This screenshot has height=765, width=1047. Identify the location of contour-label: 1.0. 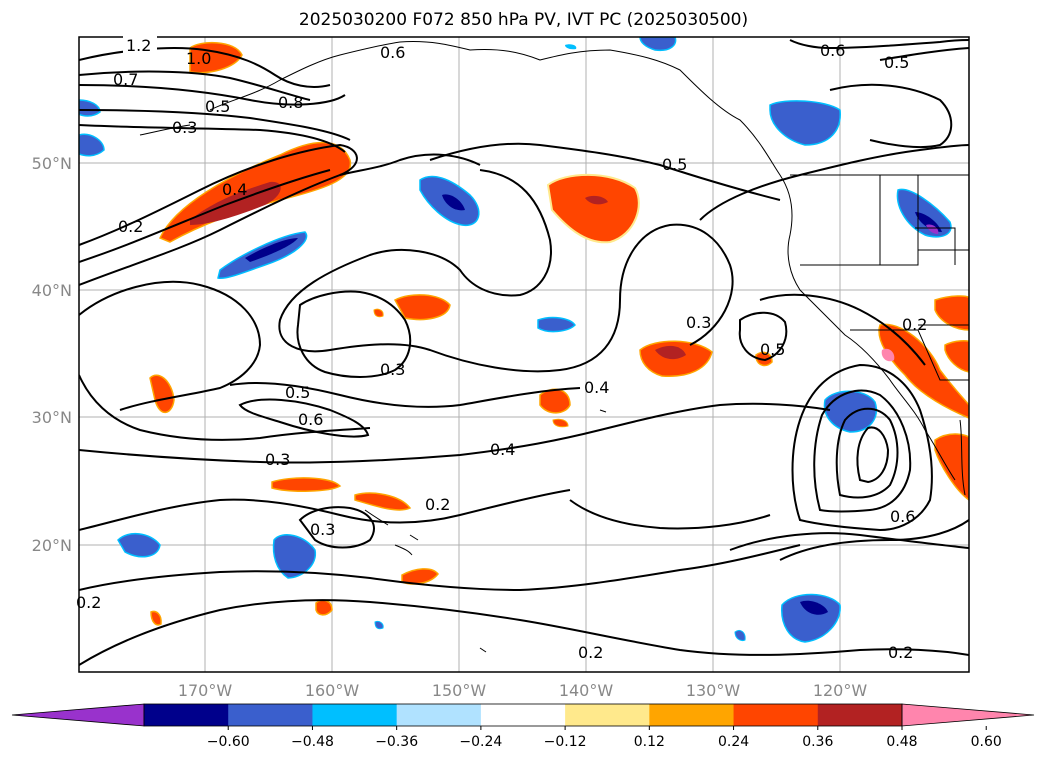
(198, 58).